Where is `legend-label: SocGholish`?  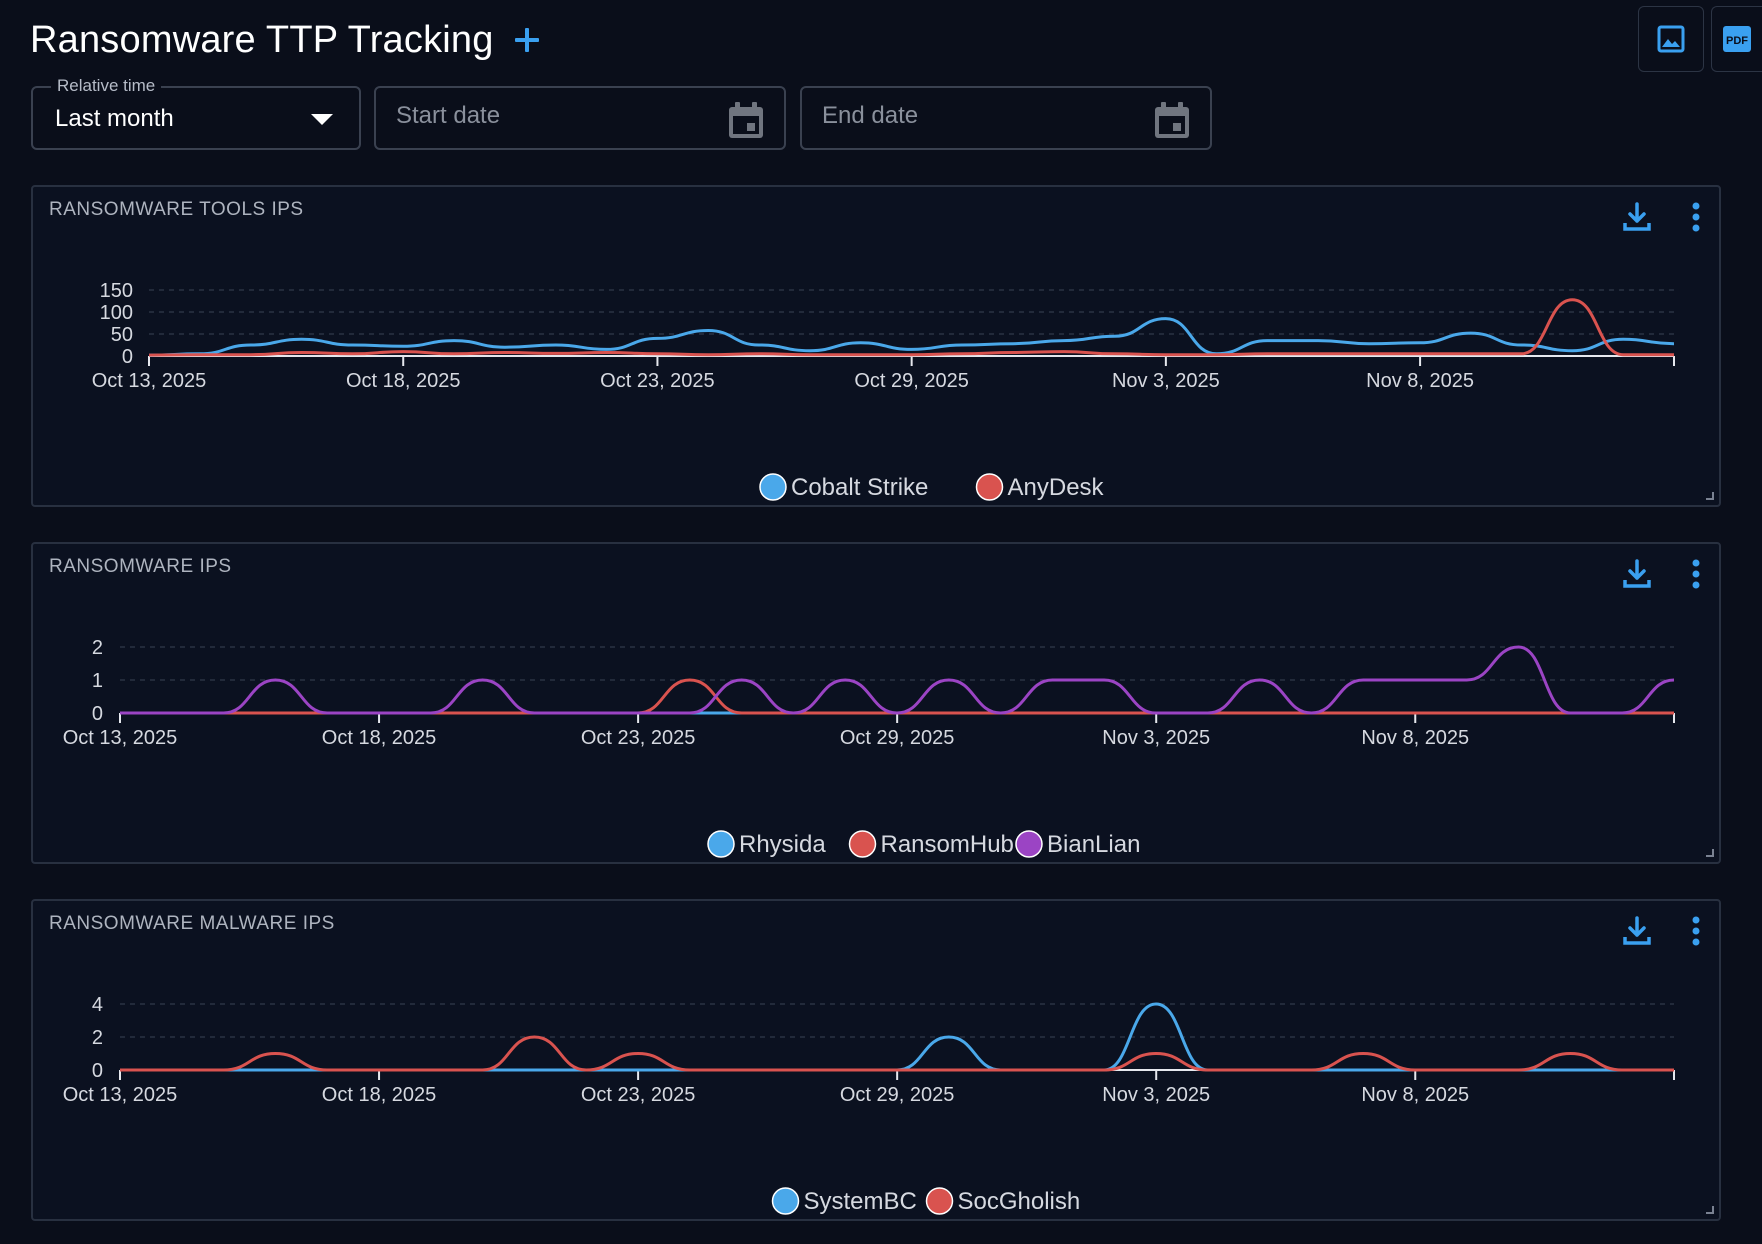
legend-label: SocGholish is located at coordinates (1019, 1201).